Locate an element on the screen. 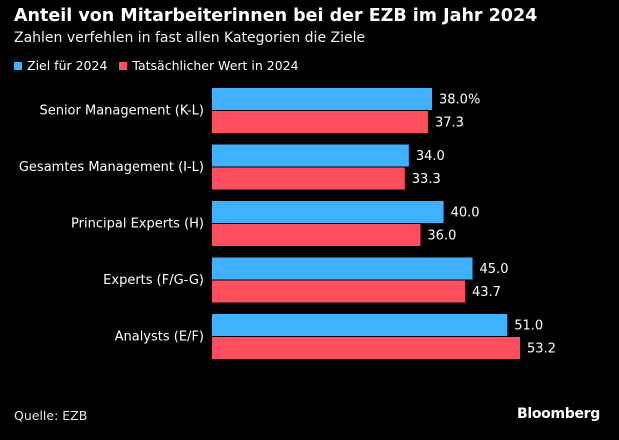  legend-swatch-actual is located at coordinates (123, 65).